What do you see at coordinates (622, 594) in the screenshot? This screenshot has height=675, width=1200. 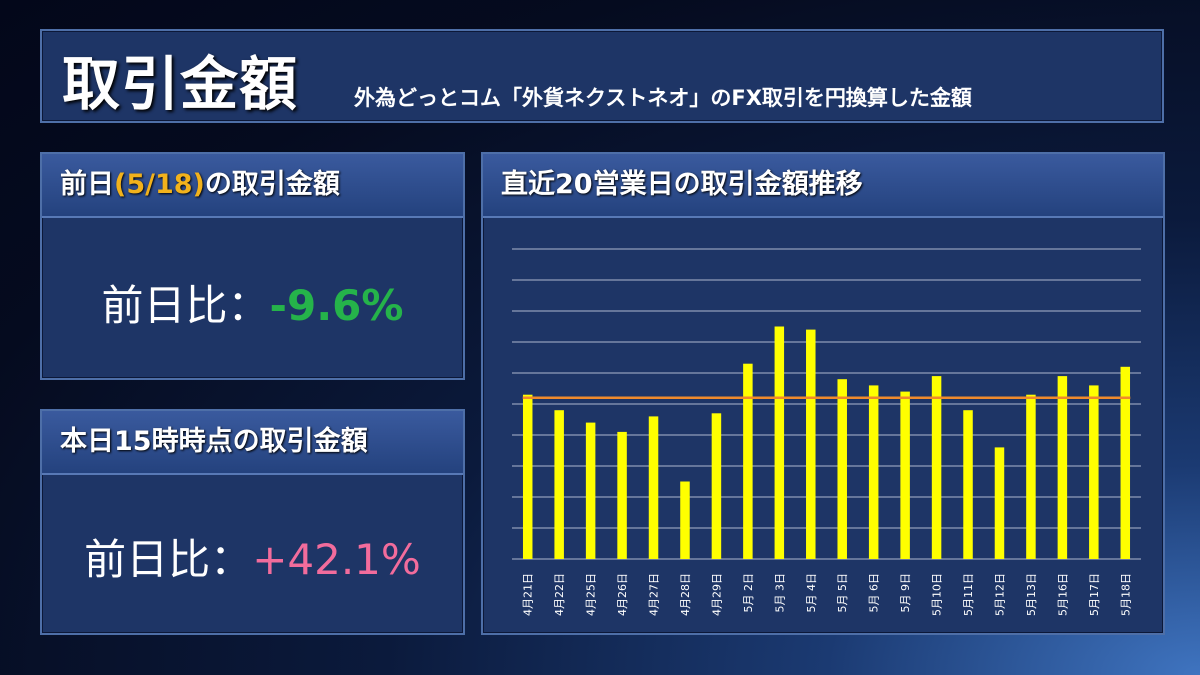 I see `x-tick-label: 4月26日` at bounding box center [622, 594].